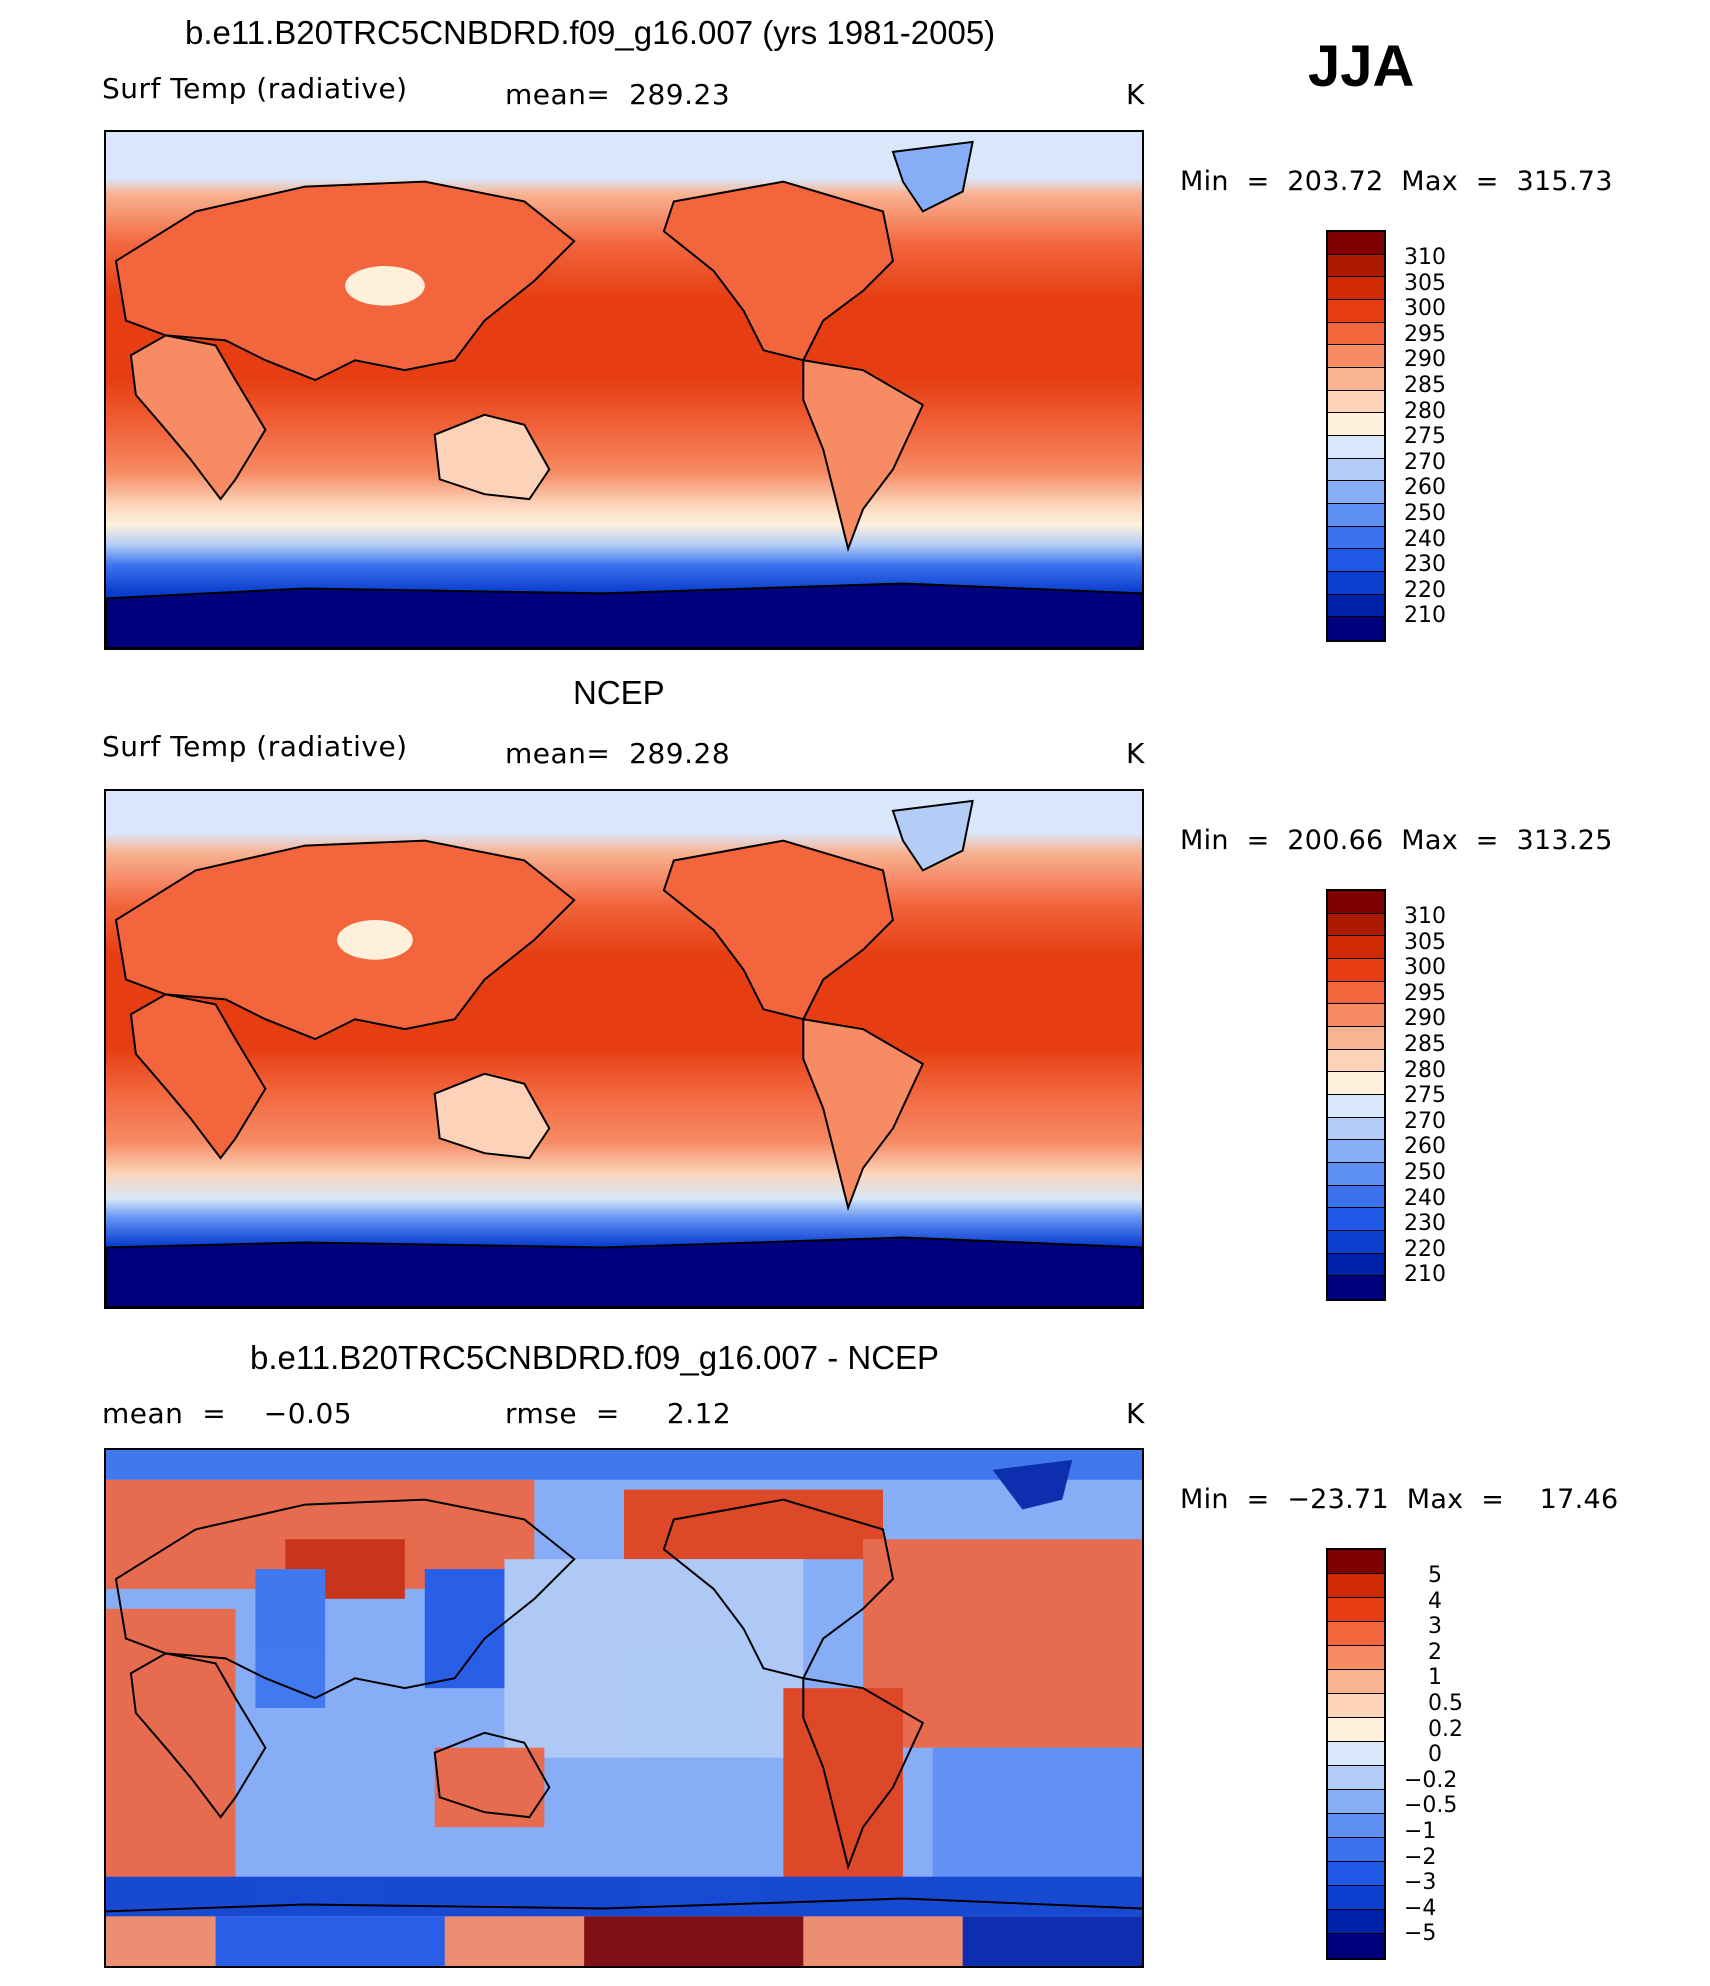  What do you see at coordinates (1425, 942) in the screenshot?
I see `colorbar-tick-label: 305` at bounding box center [1425, 942].